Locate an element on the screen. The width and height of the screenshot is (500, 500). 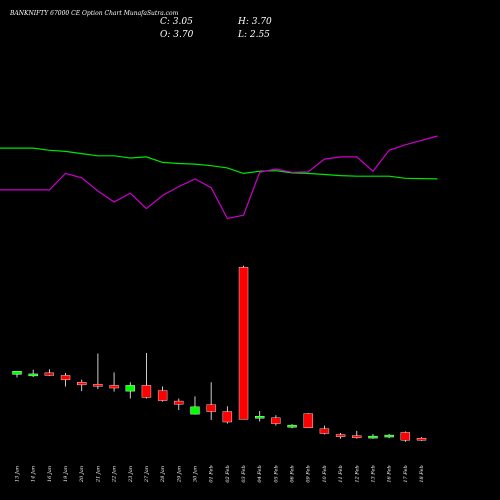
x-tick-label: 13 Feb is located at coordinates (373, 473).